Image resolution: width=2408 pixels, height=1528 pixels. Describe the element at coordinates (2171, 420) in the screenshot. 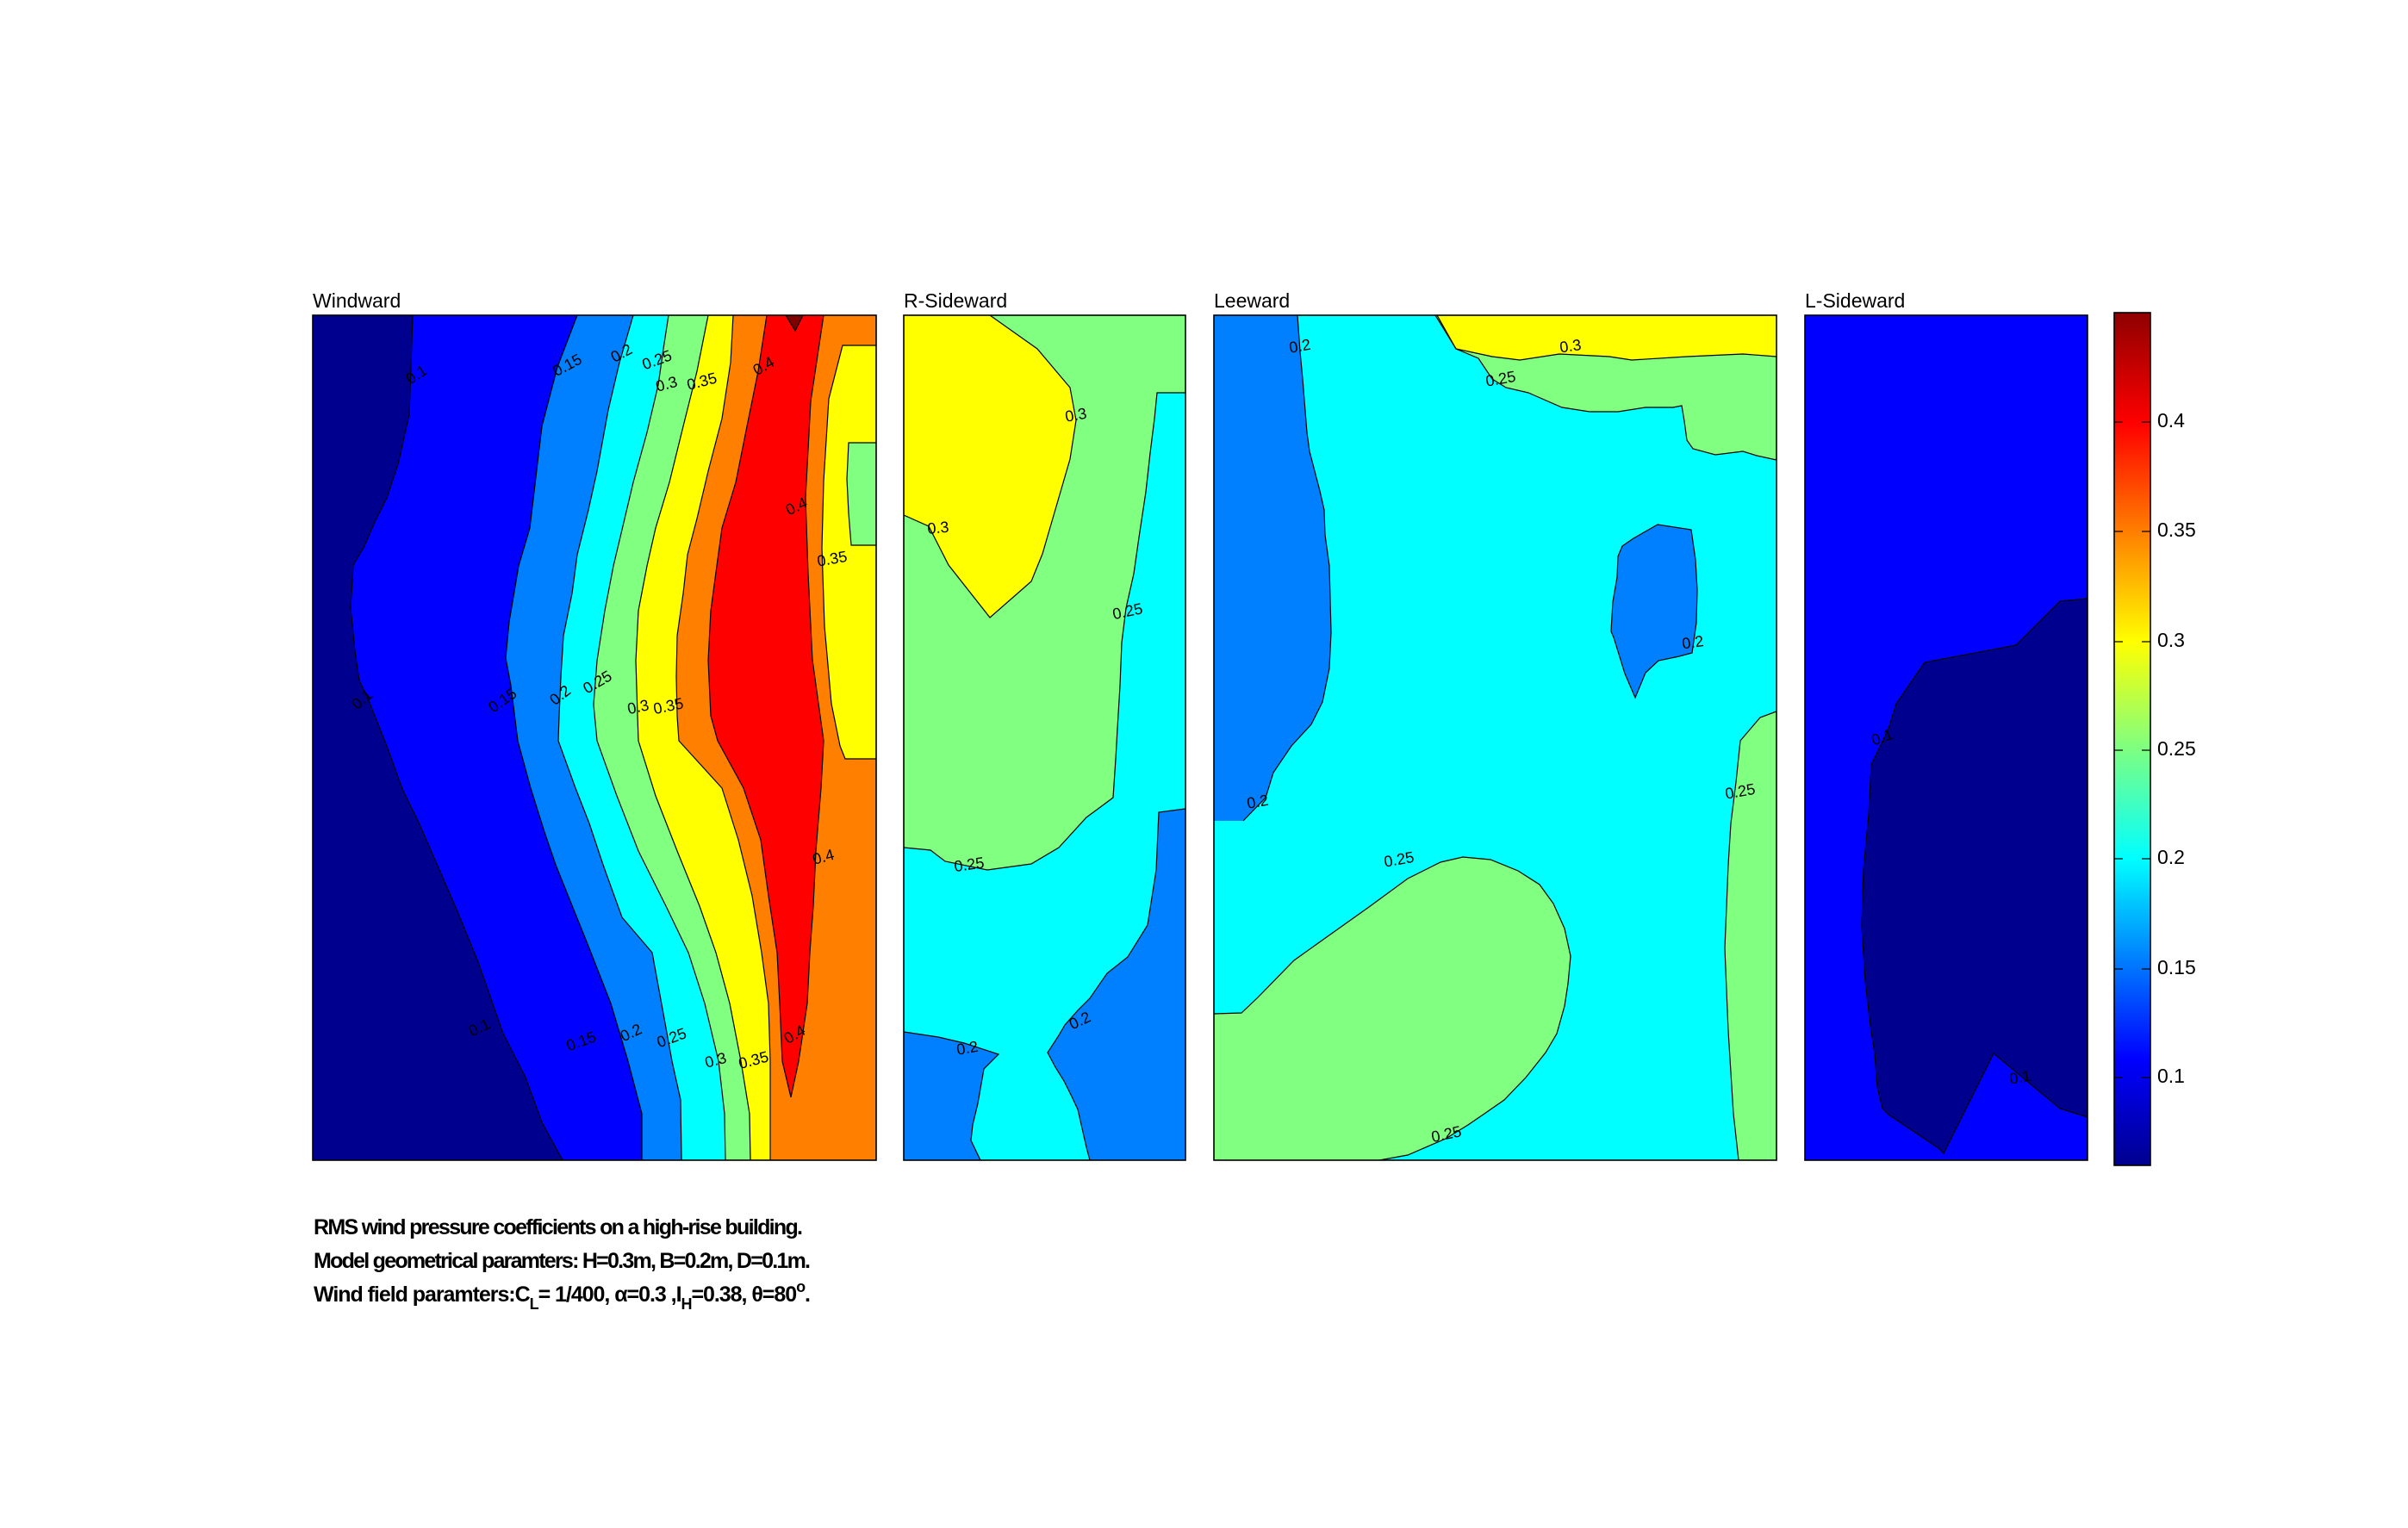

I see `svg-text: 0.4` at that location.